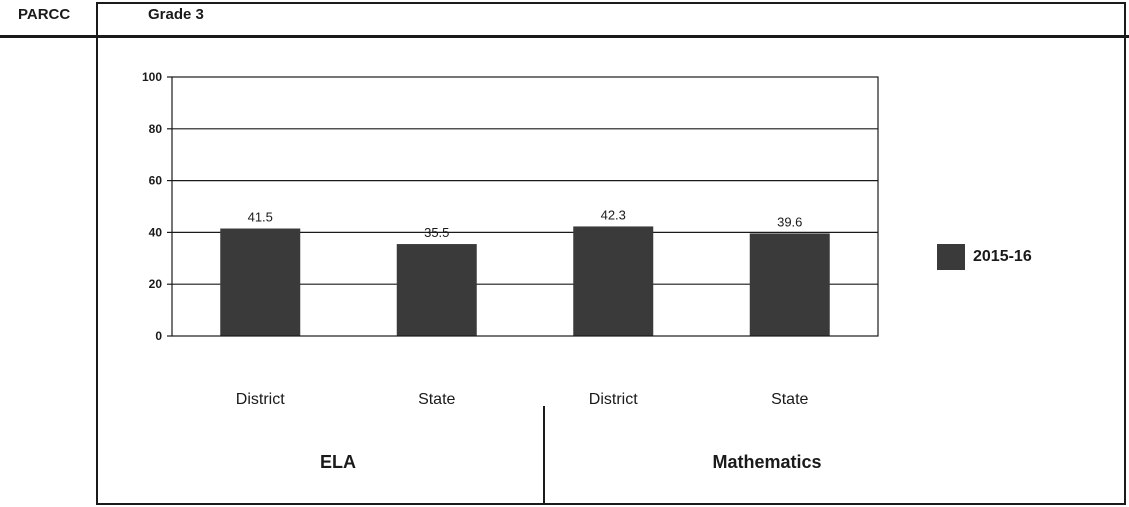 This screenshot has height=507, width=1129. Describe the element at coordinates (525, 223) in the screenshot. I see `data-labels: 41.5 35.5 42.3 39.6` at that location.